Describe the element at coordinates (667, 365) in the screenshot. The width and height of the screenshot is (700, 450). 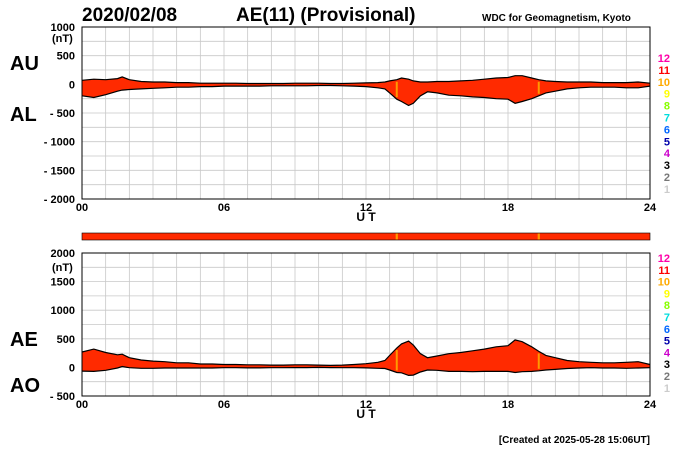
I see `ae-ao-station-legend-item: 3` at that location.